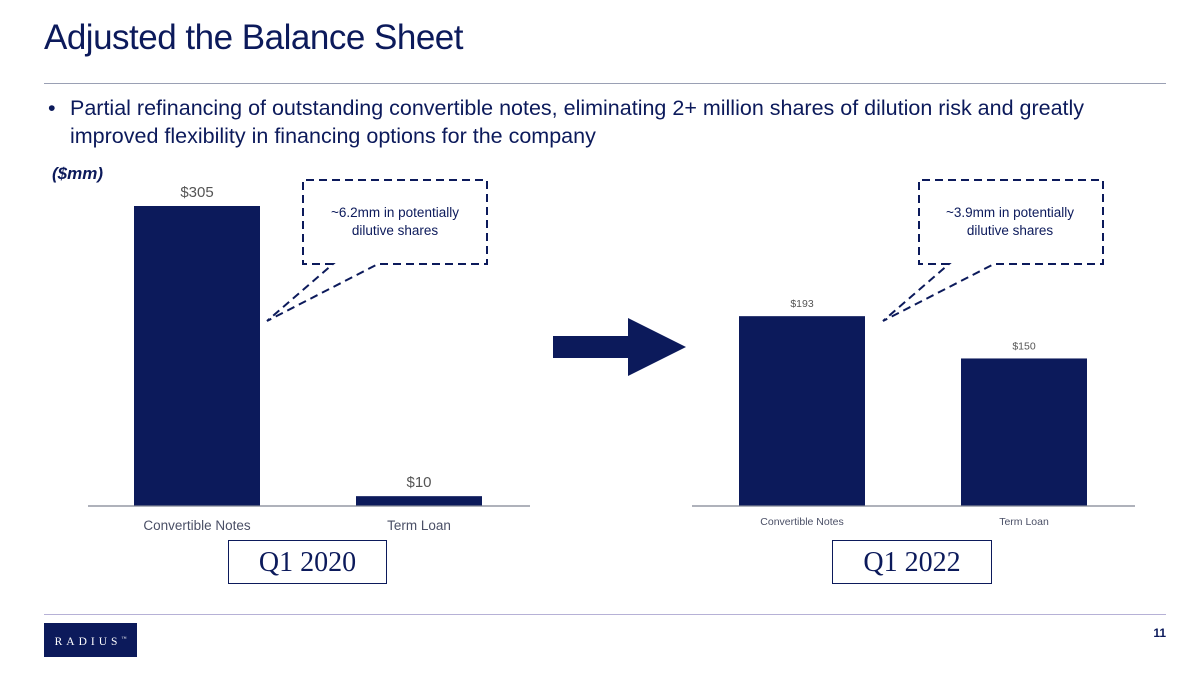 Image resolution: width=1200 pixels, height=675 pixels. Describe the element at coordinates (418, 482) in the screenshot. I see `data-label-q1-2020-term-loan: $10` at that location.